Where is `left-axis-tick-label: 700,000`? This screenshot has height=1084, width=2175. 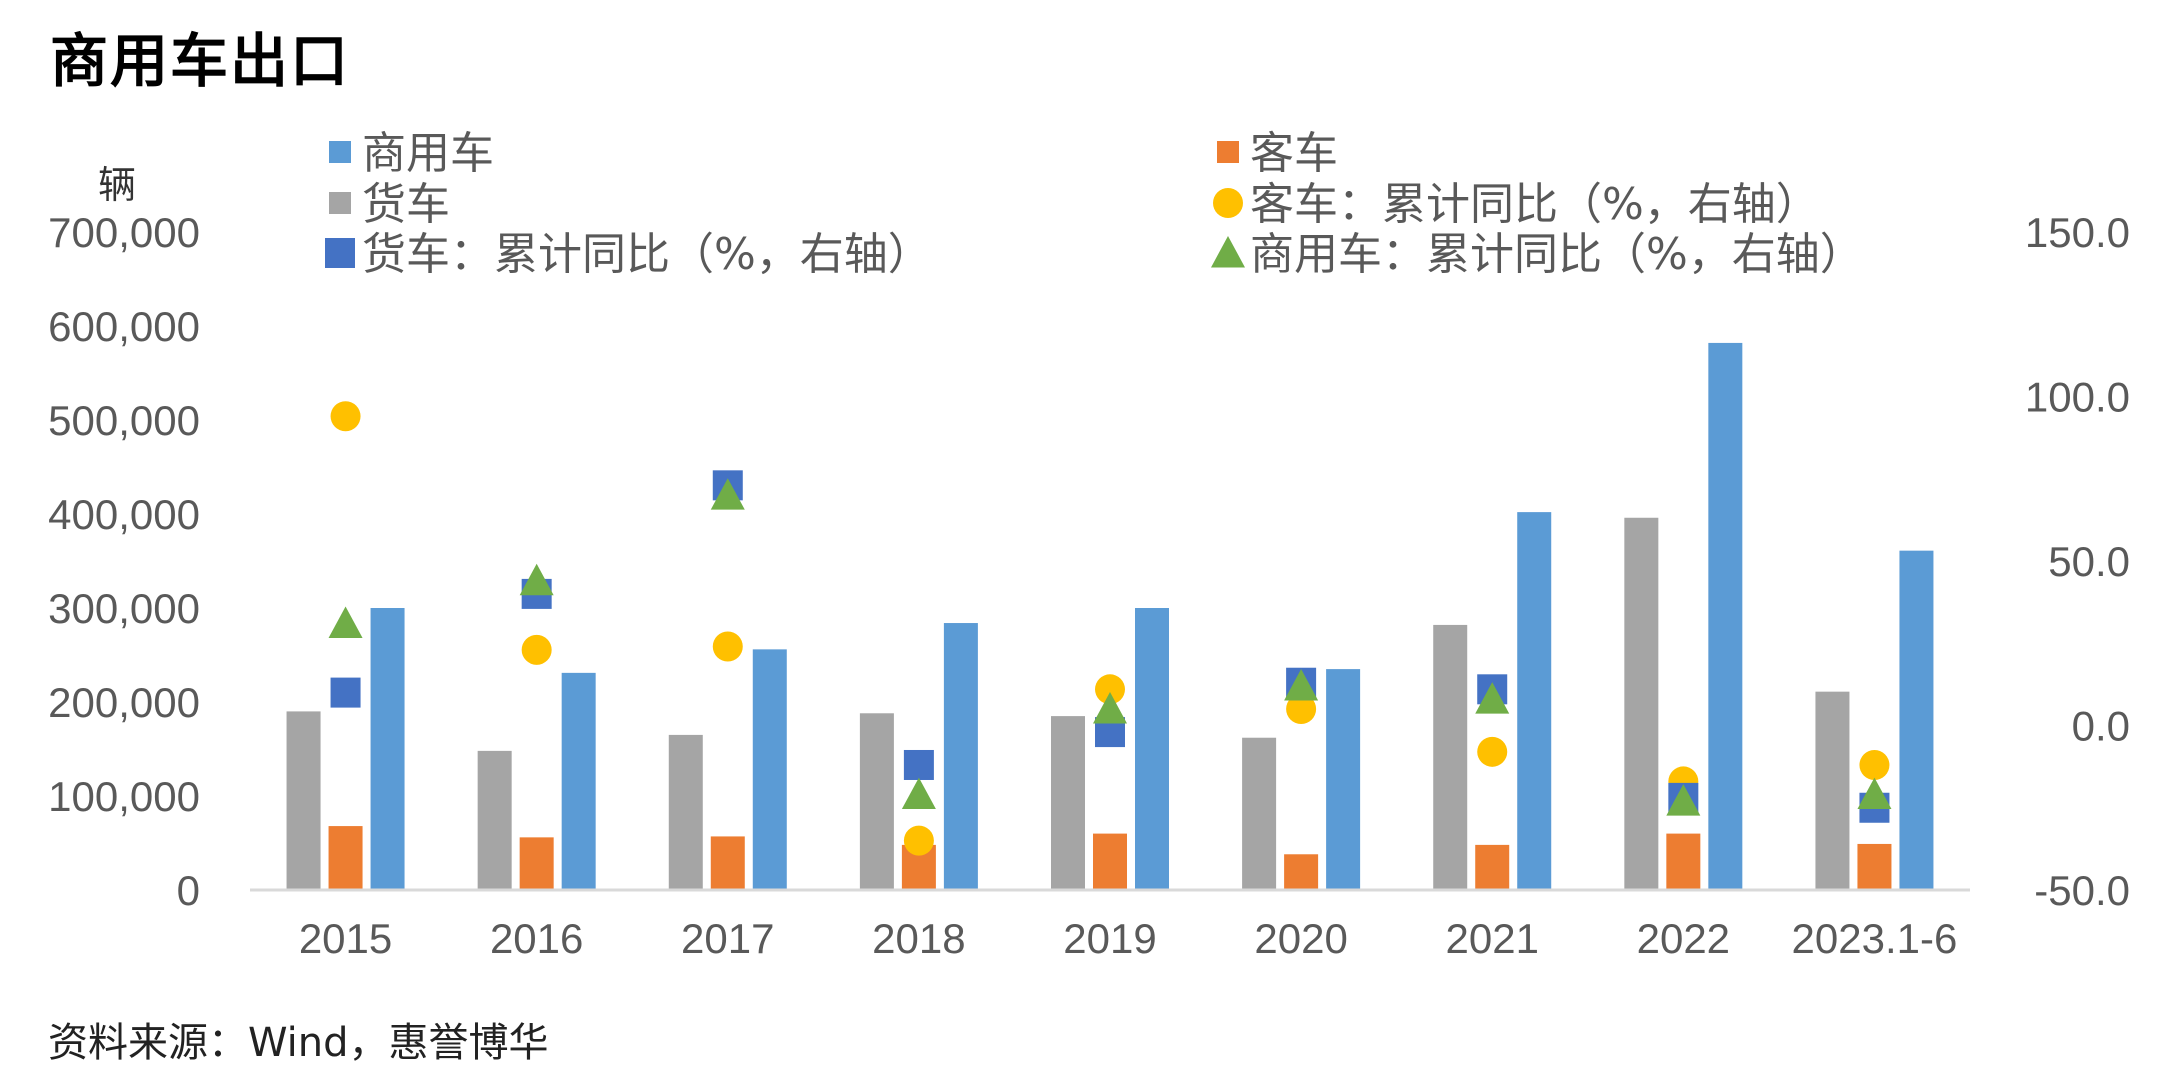
left-axis-tick-label: 700,000 is located at coordinates (124, 232).